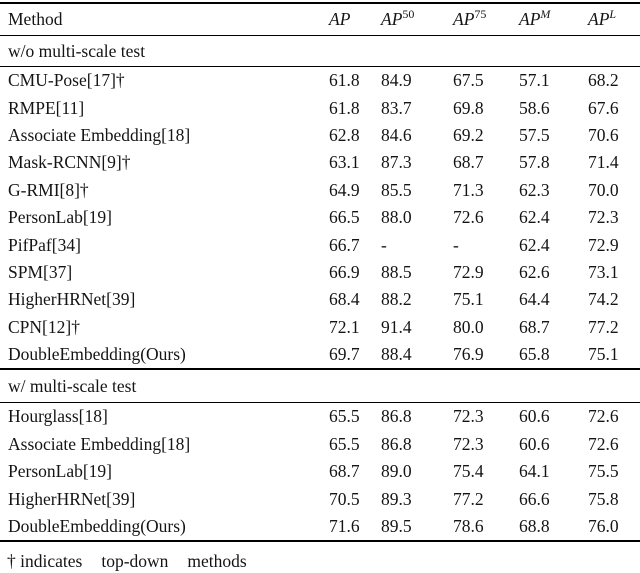  What do you see at coordinates (135, 561) in the screenshot?
I see `footnote-part: top-down` at bounding box center [135, 561].